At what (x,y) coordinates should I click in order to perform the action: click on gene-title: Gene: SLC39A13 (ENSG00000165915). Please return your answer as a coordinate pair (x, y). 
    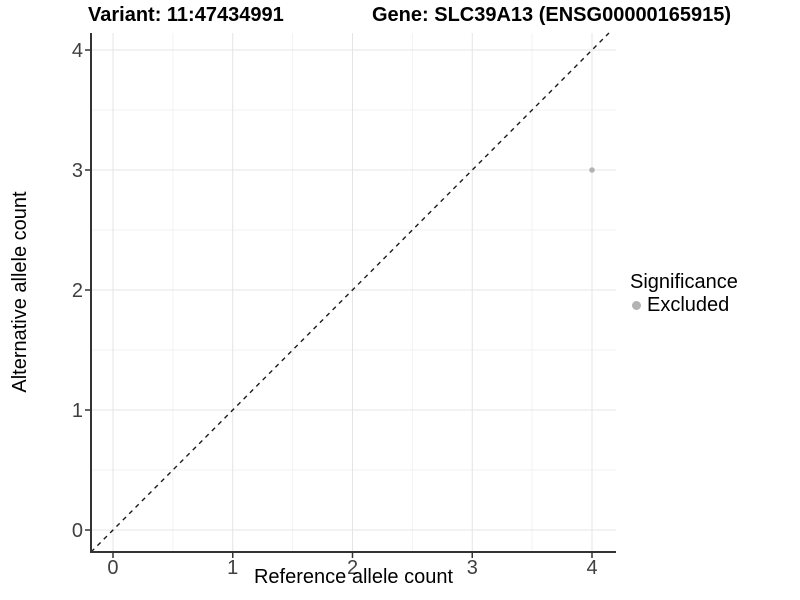
    Looking at the image, I should click on (552, 15).